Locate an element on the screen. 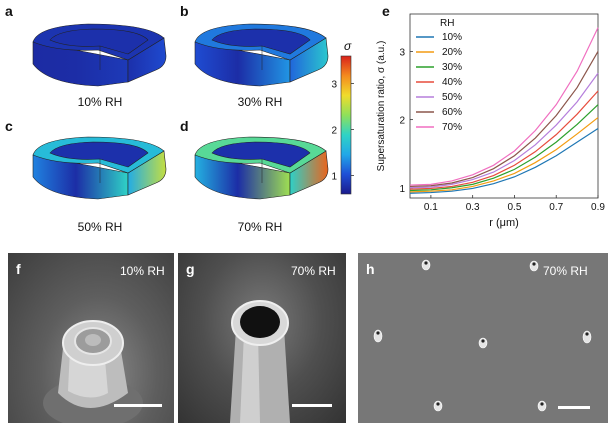 The height and width of the screenshot is (428, 611). series-line-60pct is located at coordinates (504, 119).